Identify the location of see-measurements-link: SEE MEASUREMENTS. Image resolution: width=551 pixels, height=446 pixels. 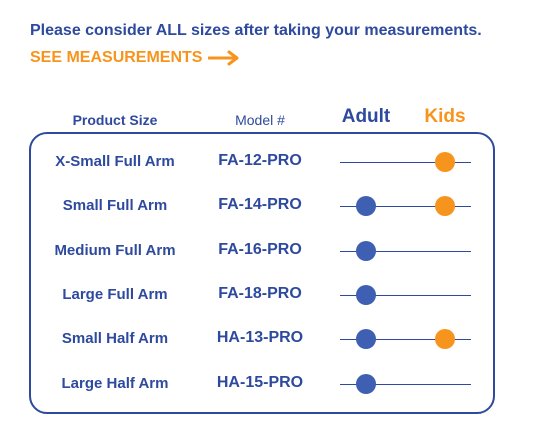
(135, 58).